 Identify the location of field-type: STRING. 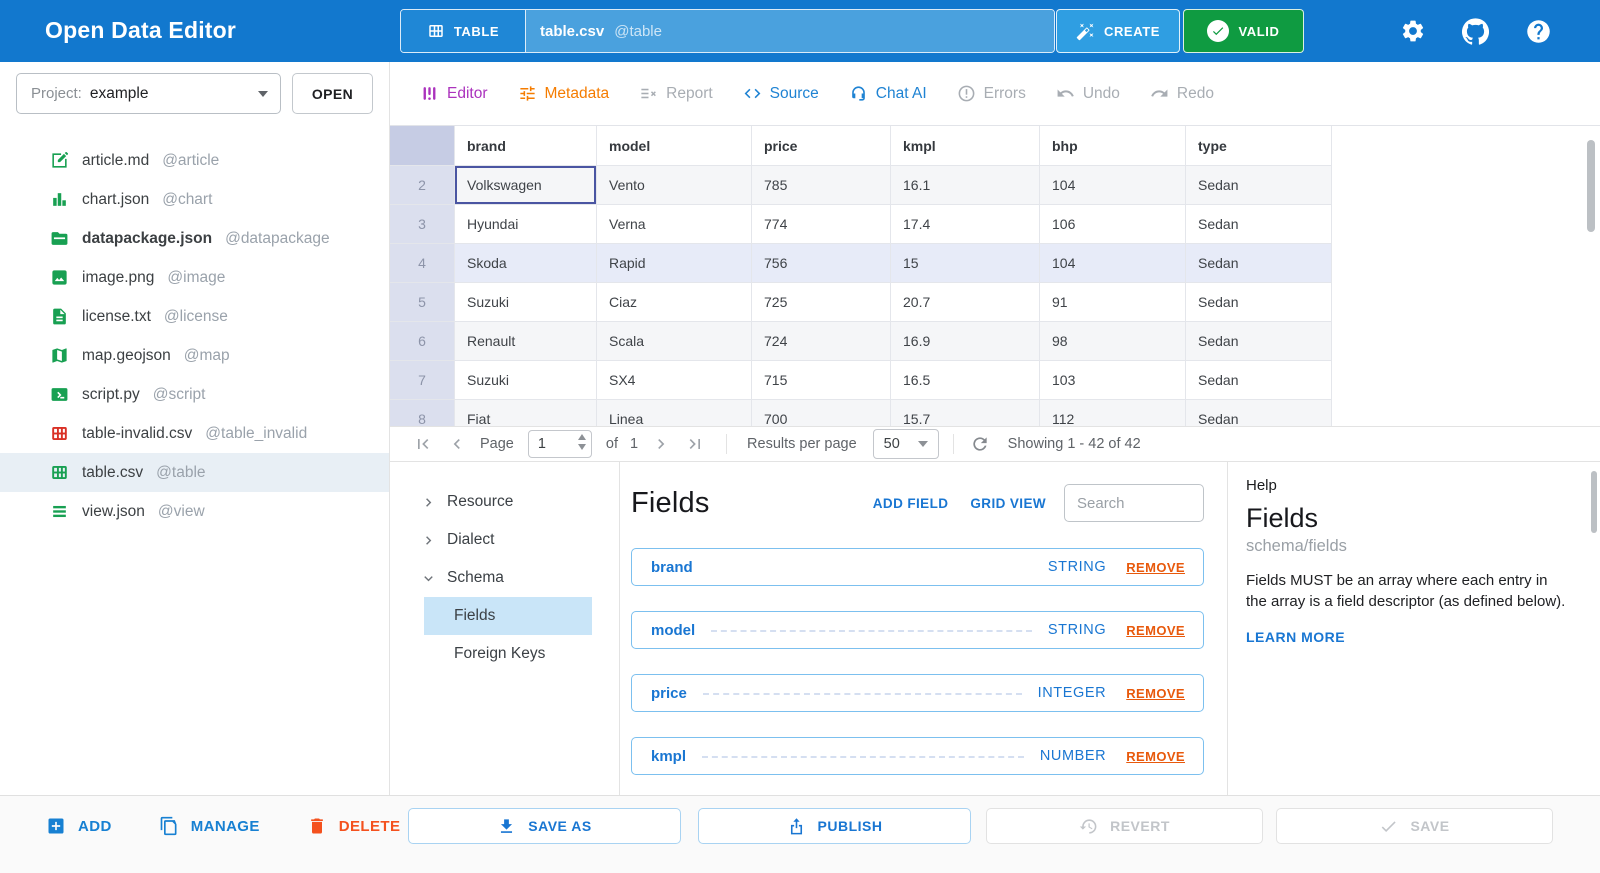
(1077, 567).